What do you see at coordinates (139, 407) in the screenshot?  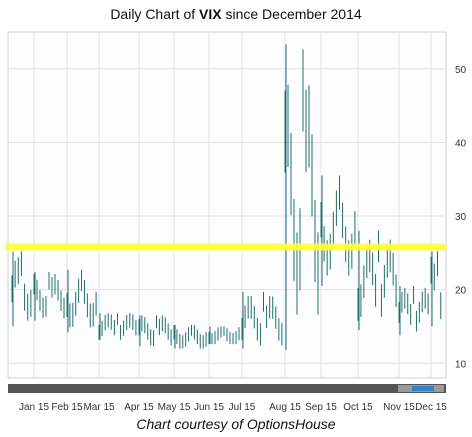 I see `x-tick-label: Apr 15` at bounding box center [139, 407].